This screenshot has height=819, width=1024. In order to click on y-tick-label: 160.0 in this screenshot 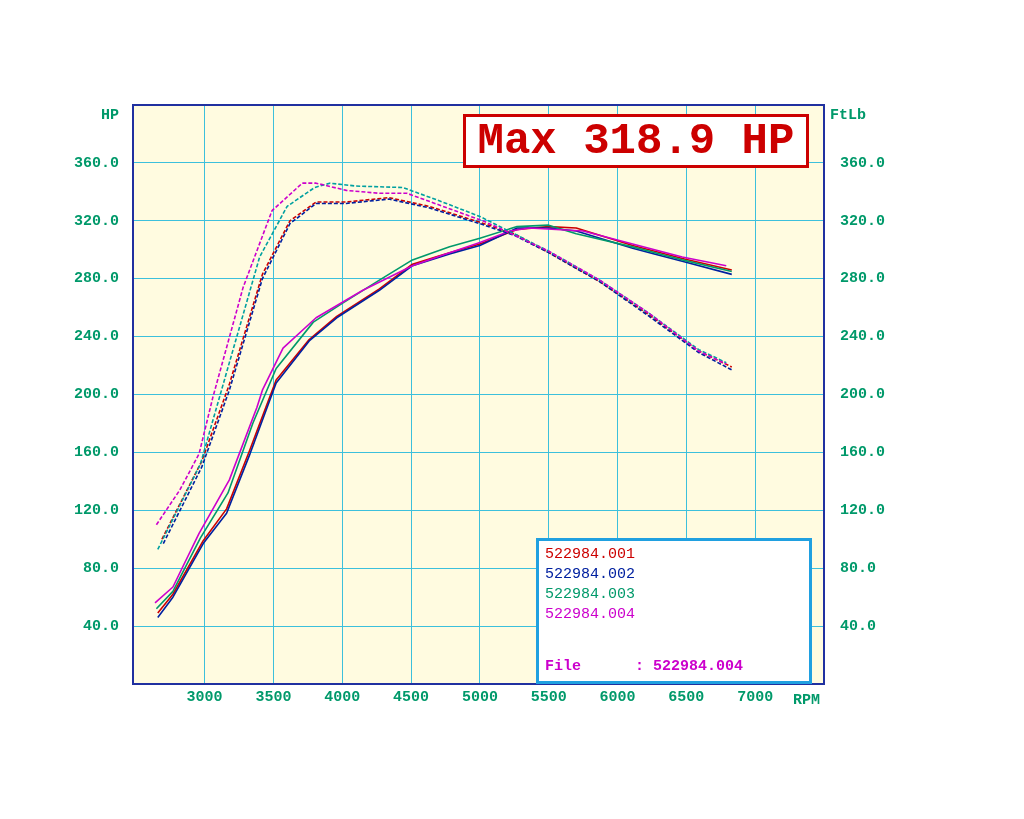, I will do `click(96, 453)`.